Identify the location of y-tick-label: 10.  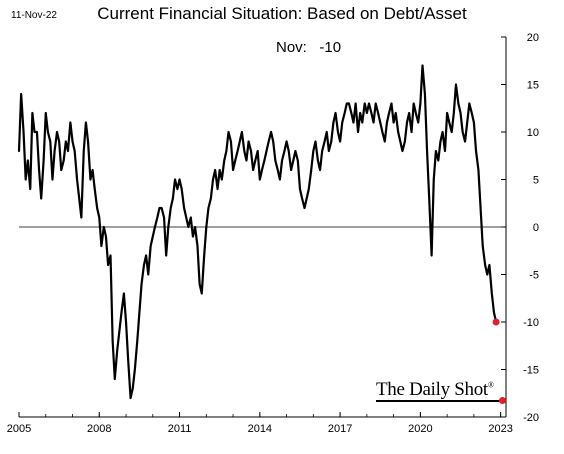
(533, 133).